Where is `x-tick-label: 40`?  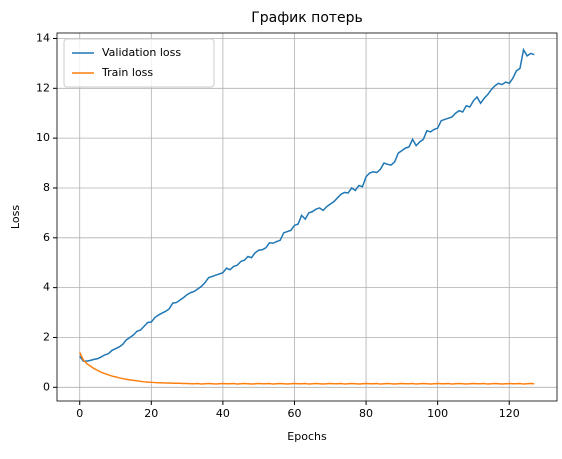 x-tick-label: 40 is located at coordinates (223, 413).